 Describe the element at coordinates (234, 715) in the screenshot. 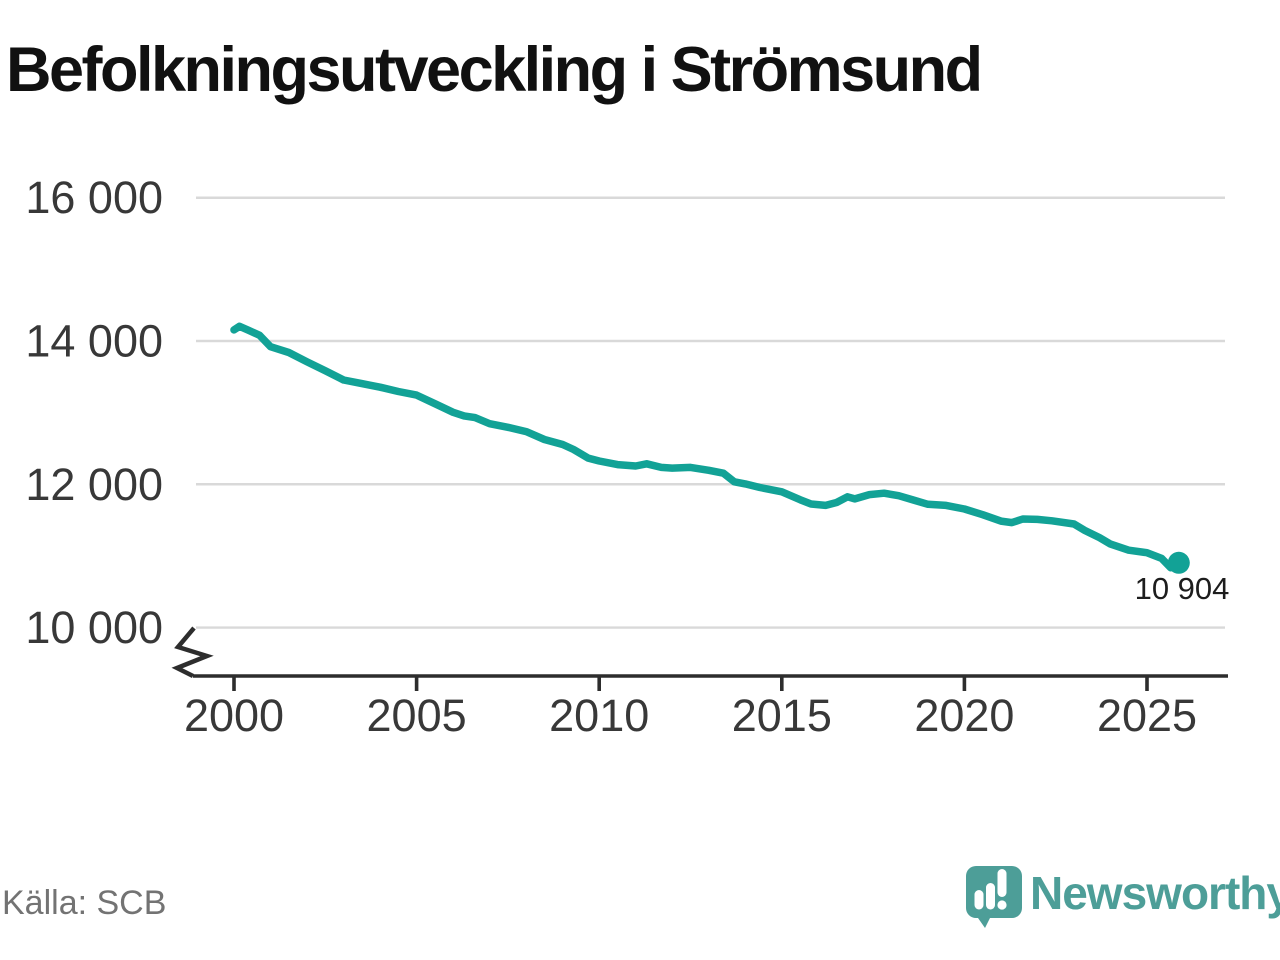

I see `x-tick-label: 2000` at that location.